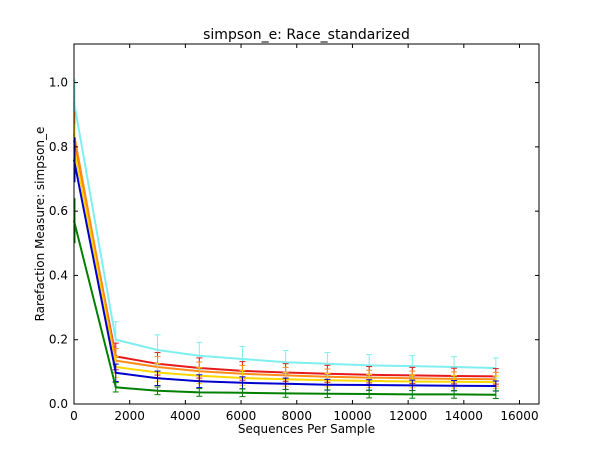 The image size is (600, 450). Describe the element at coordinates (58, 340) in the screenshot. I see `y-tick-label: 0.2` at that location.